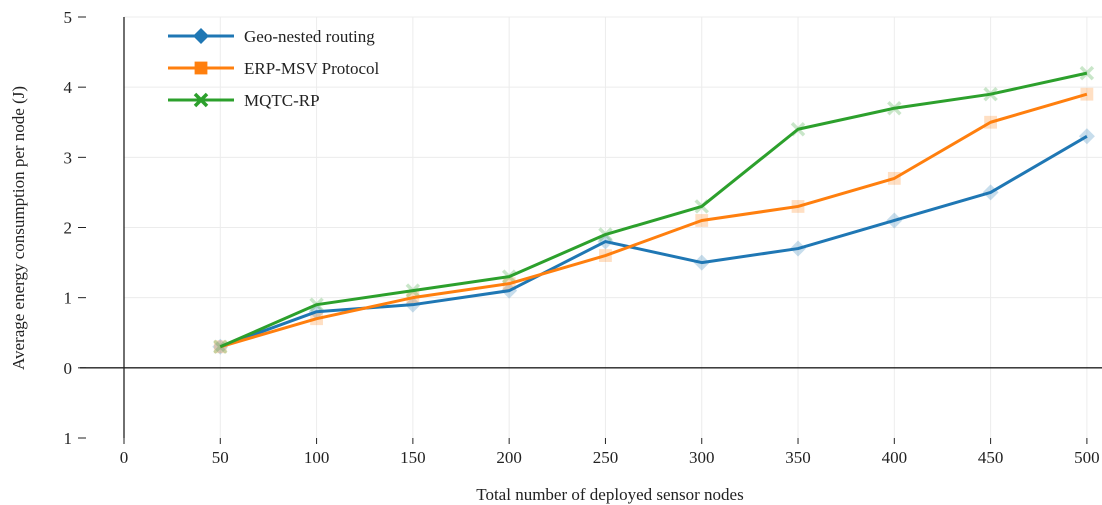 The image size is (1102, 505). What do you see at coordinates (1087, 457) in the screenshot?
I see `x-tick-label: 500` at bounding box center [1087, 457].